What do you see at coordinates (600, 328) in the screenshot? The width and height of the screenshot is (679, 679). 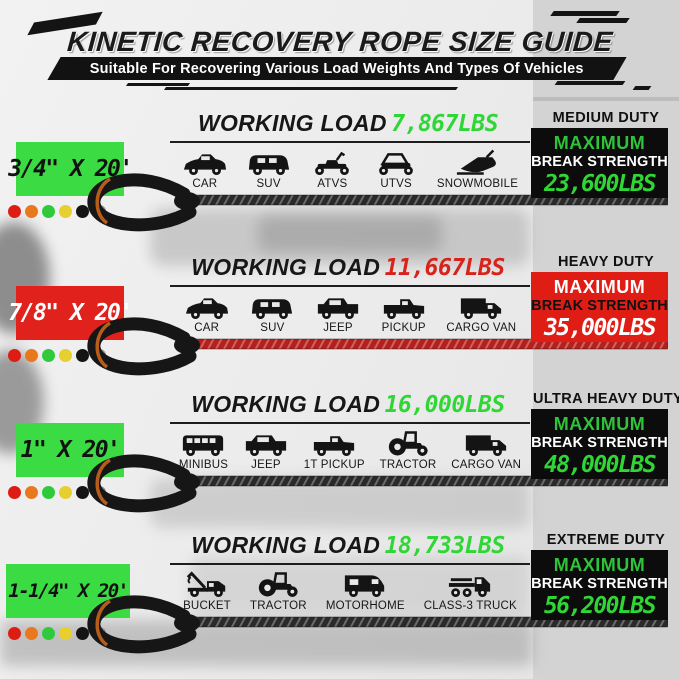 I see `strength-value: 35,000LBS` at bounding box center [600, 328].